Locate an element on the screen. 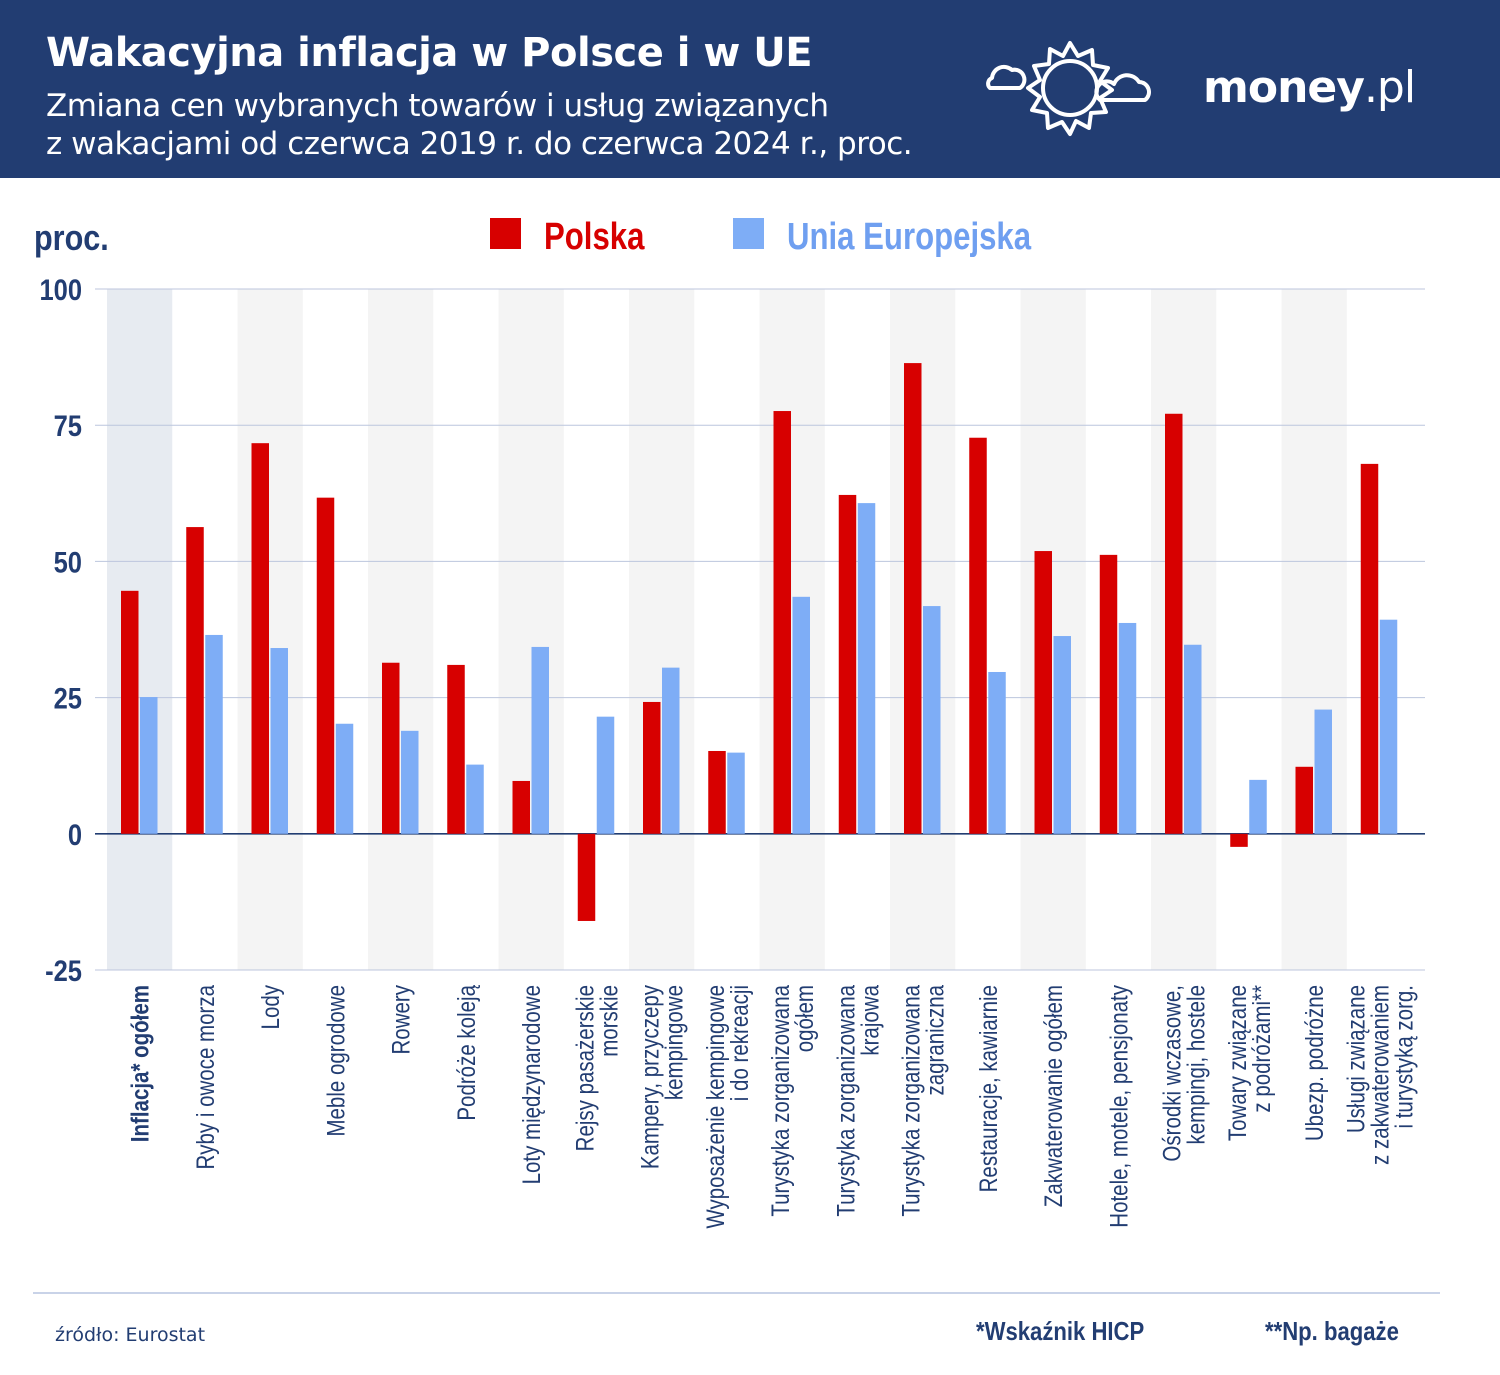 The height and width of the screenshot is (1375, 1500). category-label-line: i turystyką zorg. is located at coordinates (1403, 1057).